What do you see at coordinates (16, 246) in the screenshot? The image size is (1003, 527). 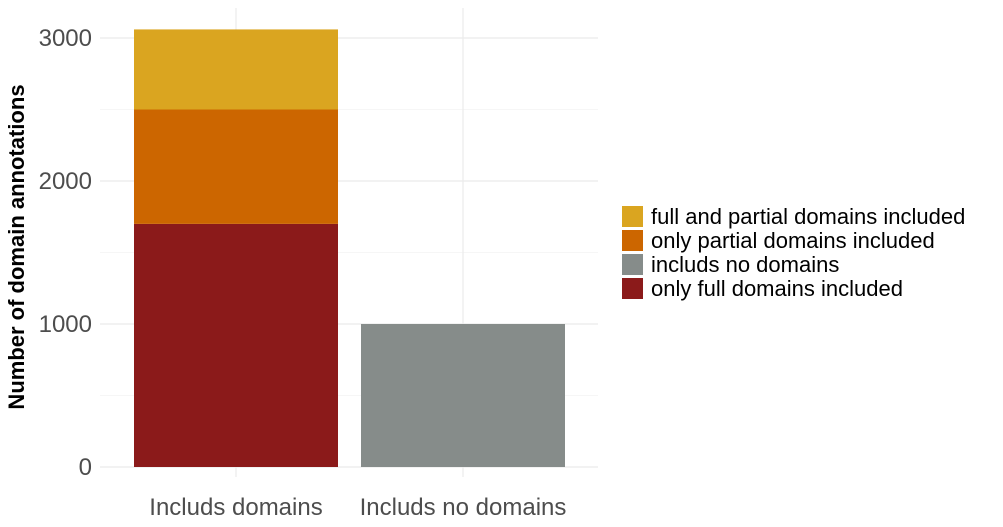 I see `y-axis-title: Number of domain annotations` at bounding box center [16, 246].